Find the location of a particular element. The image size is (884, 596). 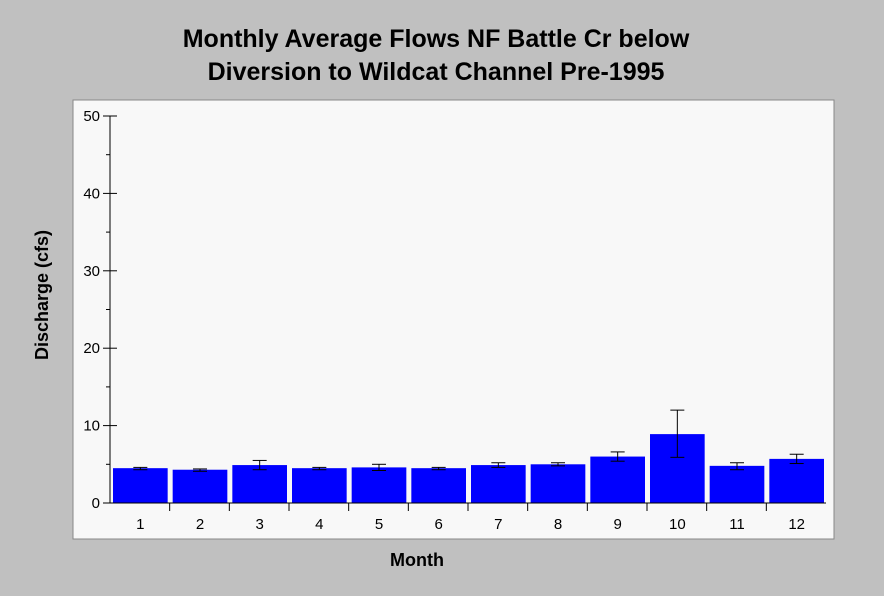

y-tick-label: 40 is located at coordinates (91, 193).